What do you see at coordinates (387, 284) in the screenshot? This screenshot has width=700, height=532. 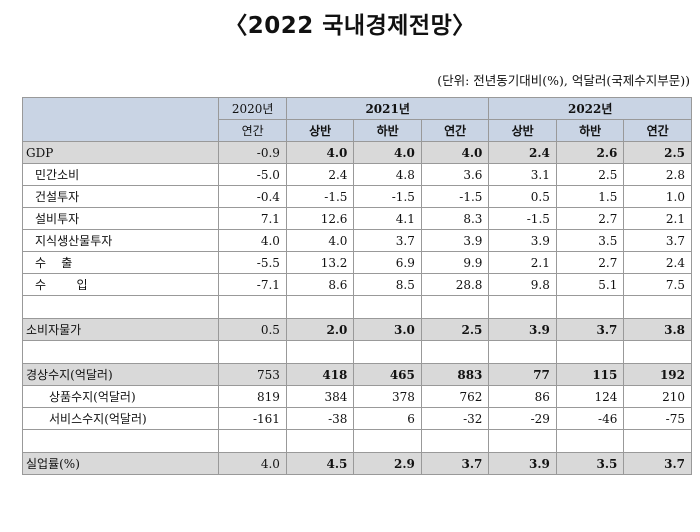 I see `cell: 8.5` at bounding box center [387, 284].